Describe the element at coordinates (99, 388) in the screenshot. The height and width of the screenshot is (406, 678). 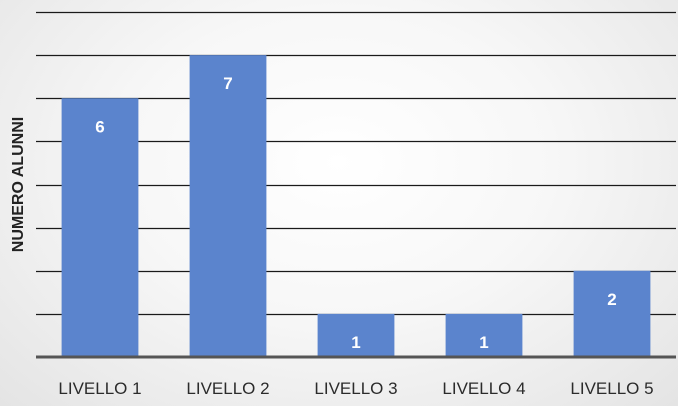
I see `category-label: LIVELLO 1` at that location.